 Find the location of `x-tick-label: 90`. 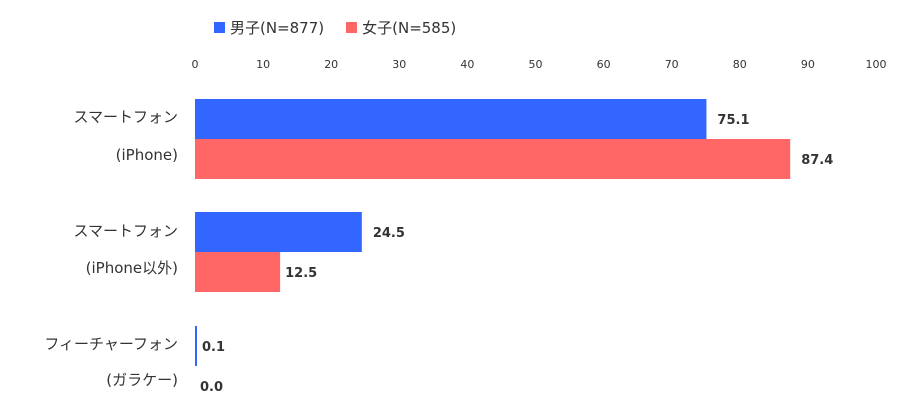

x-tick-label: 90 is located at coordinates (808, 64).